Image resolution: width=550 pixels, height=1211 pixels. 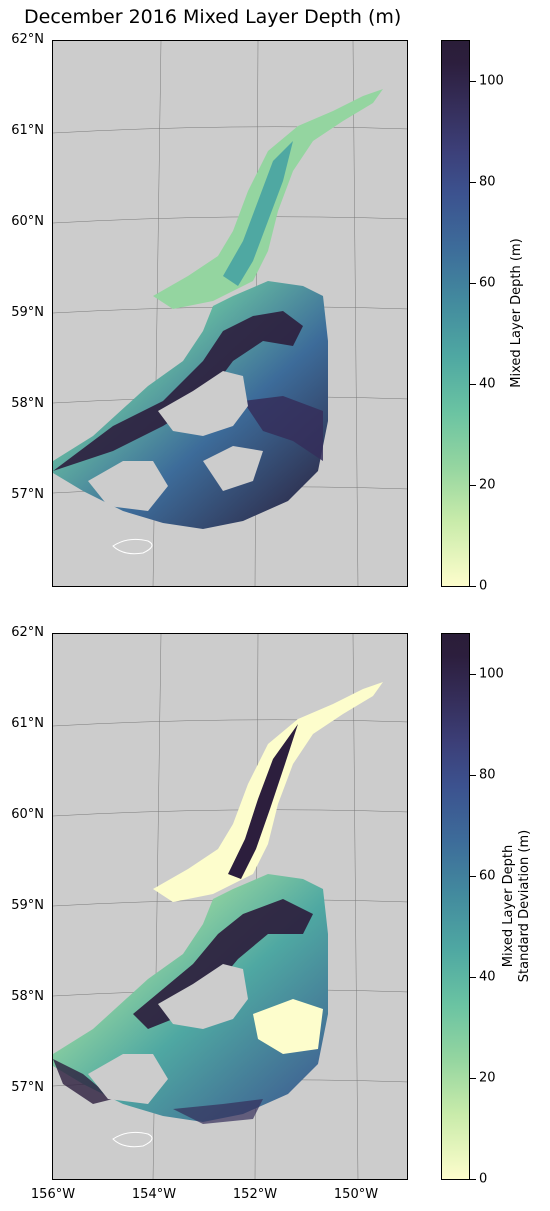 What do you see at coordinates (218, 1111) in the screenshot?
I see `south-band` at bounding box center [218, 1111].